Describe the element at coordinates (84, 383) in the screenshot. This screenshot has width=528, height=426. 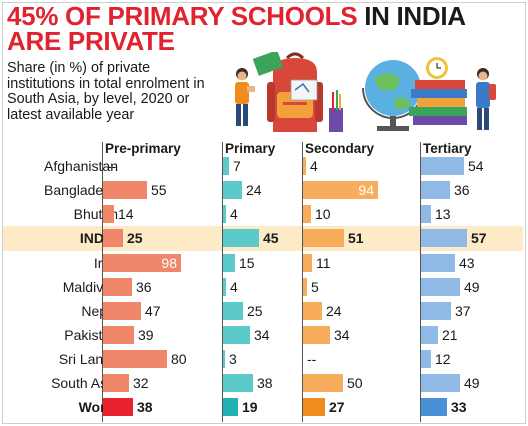
I see `category-label-south-asia: South Asia` at that location.